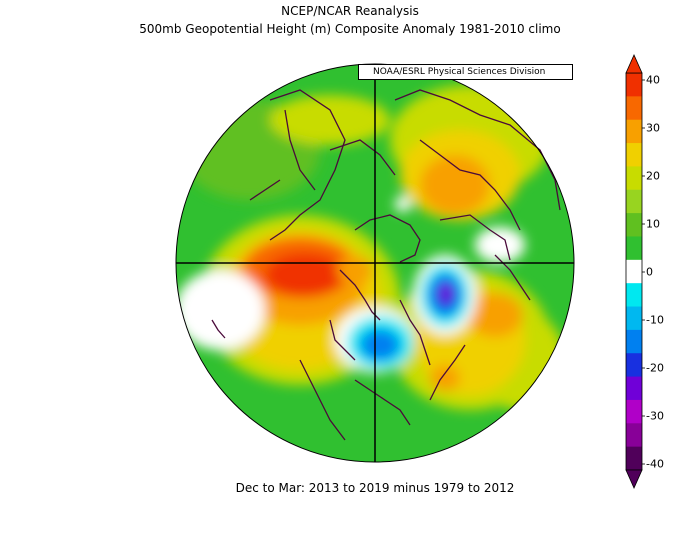 The height and width of the screenshot is (542, 700). Describe the element at coordinates (655, 320) in the screenshot. I see `colorbar-tick-label: -10` at that location.